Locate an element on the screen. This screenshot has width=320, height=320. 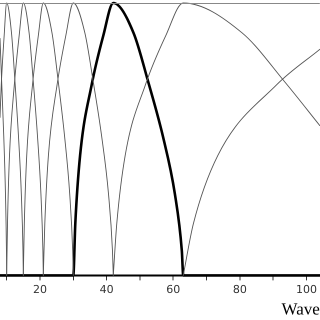
x-tick-label: 80 is located at coordinates (239, 289).